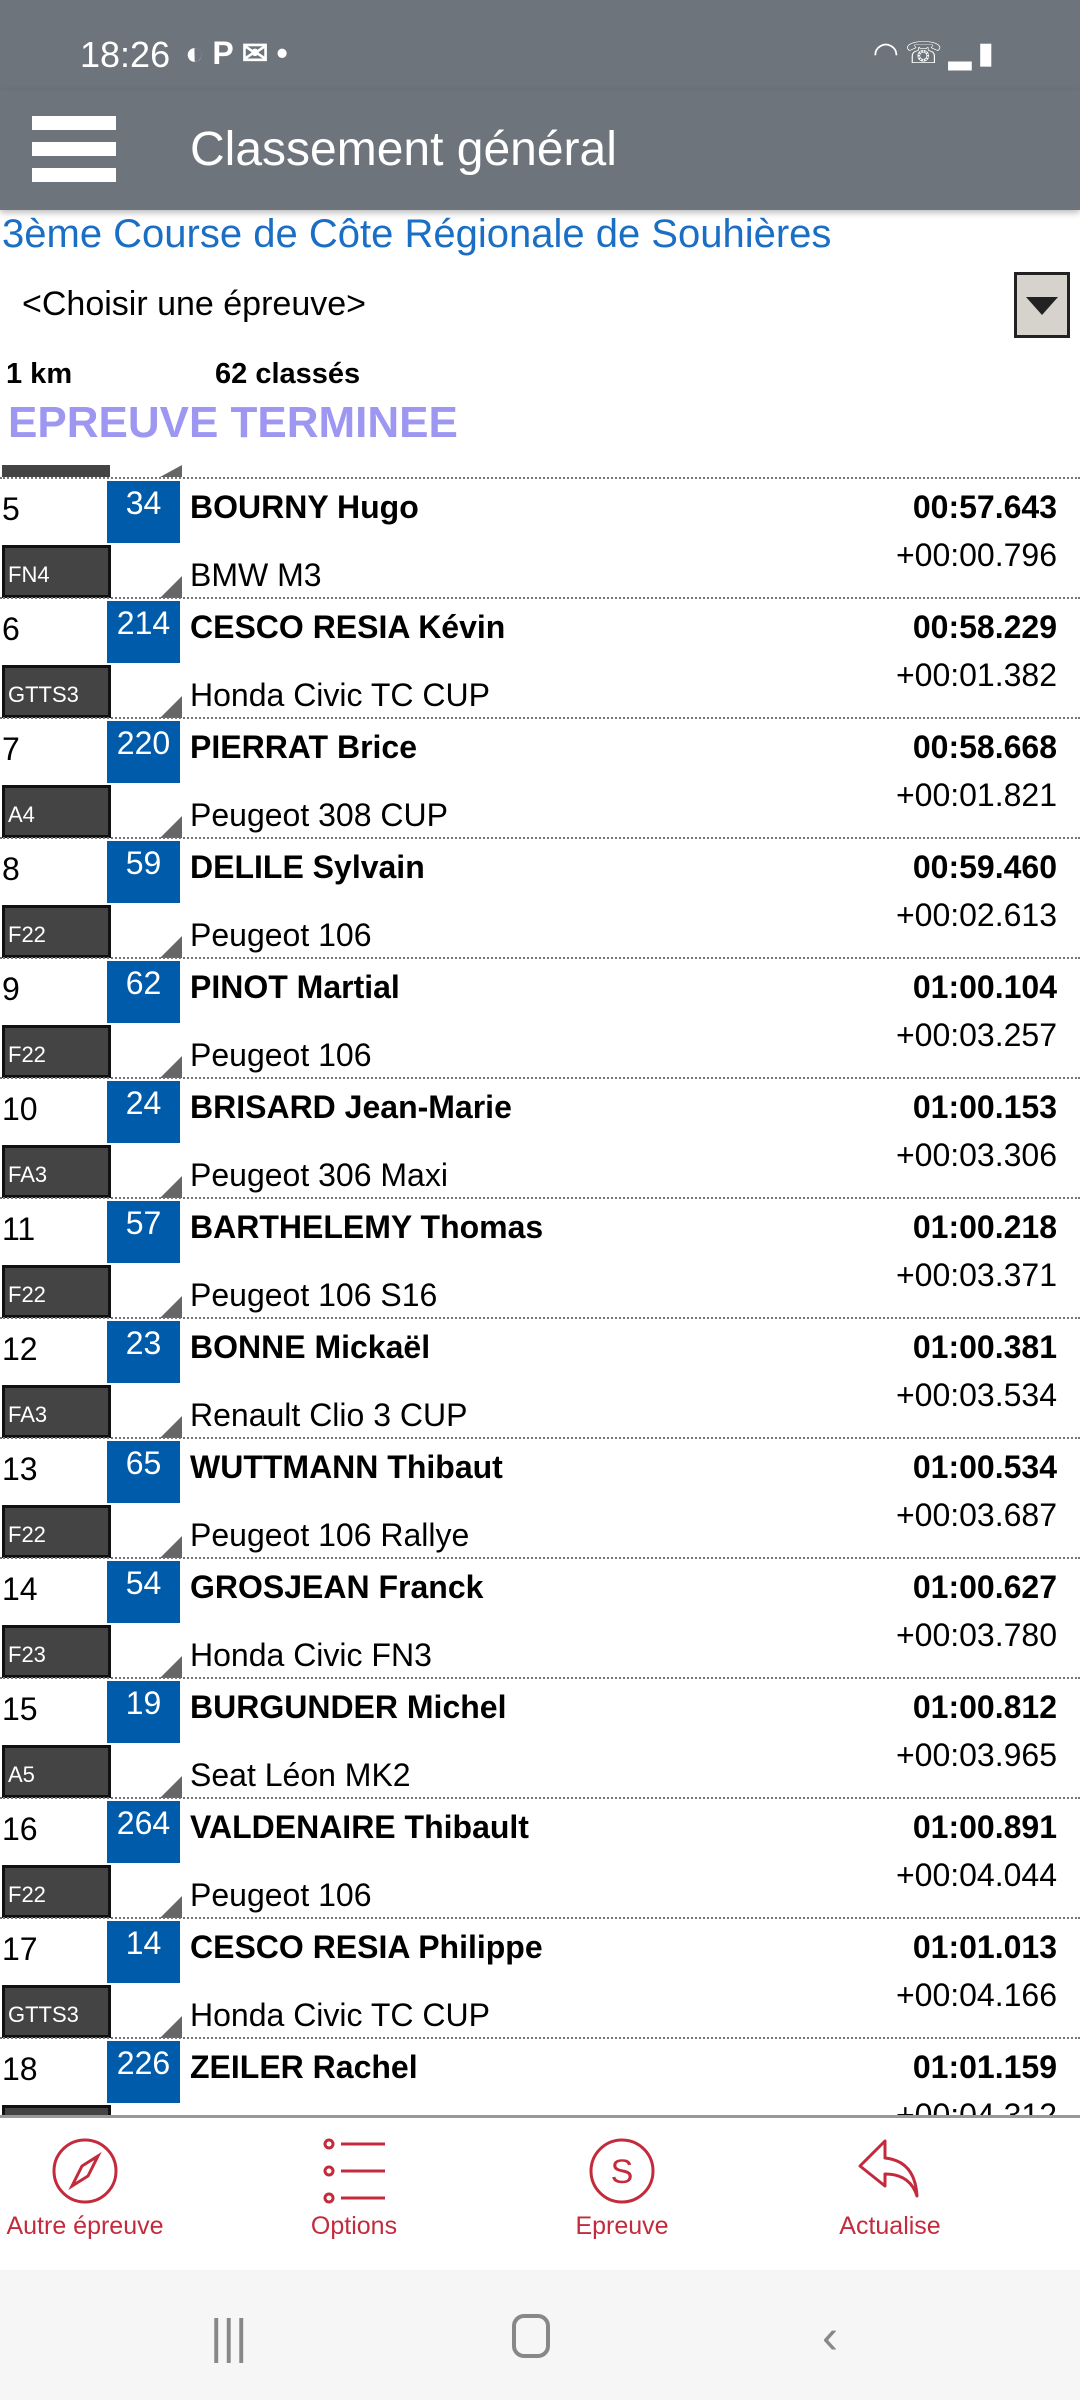  Describe the element at coordinates (976, 1995) in the screenshot. I see `time-gap: +00:04.166` at that location.